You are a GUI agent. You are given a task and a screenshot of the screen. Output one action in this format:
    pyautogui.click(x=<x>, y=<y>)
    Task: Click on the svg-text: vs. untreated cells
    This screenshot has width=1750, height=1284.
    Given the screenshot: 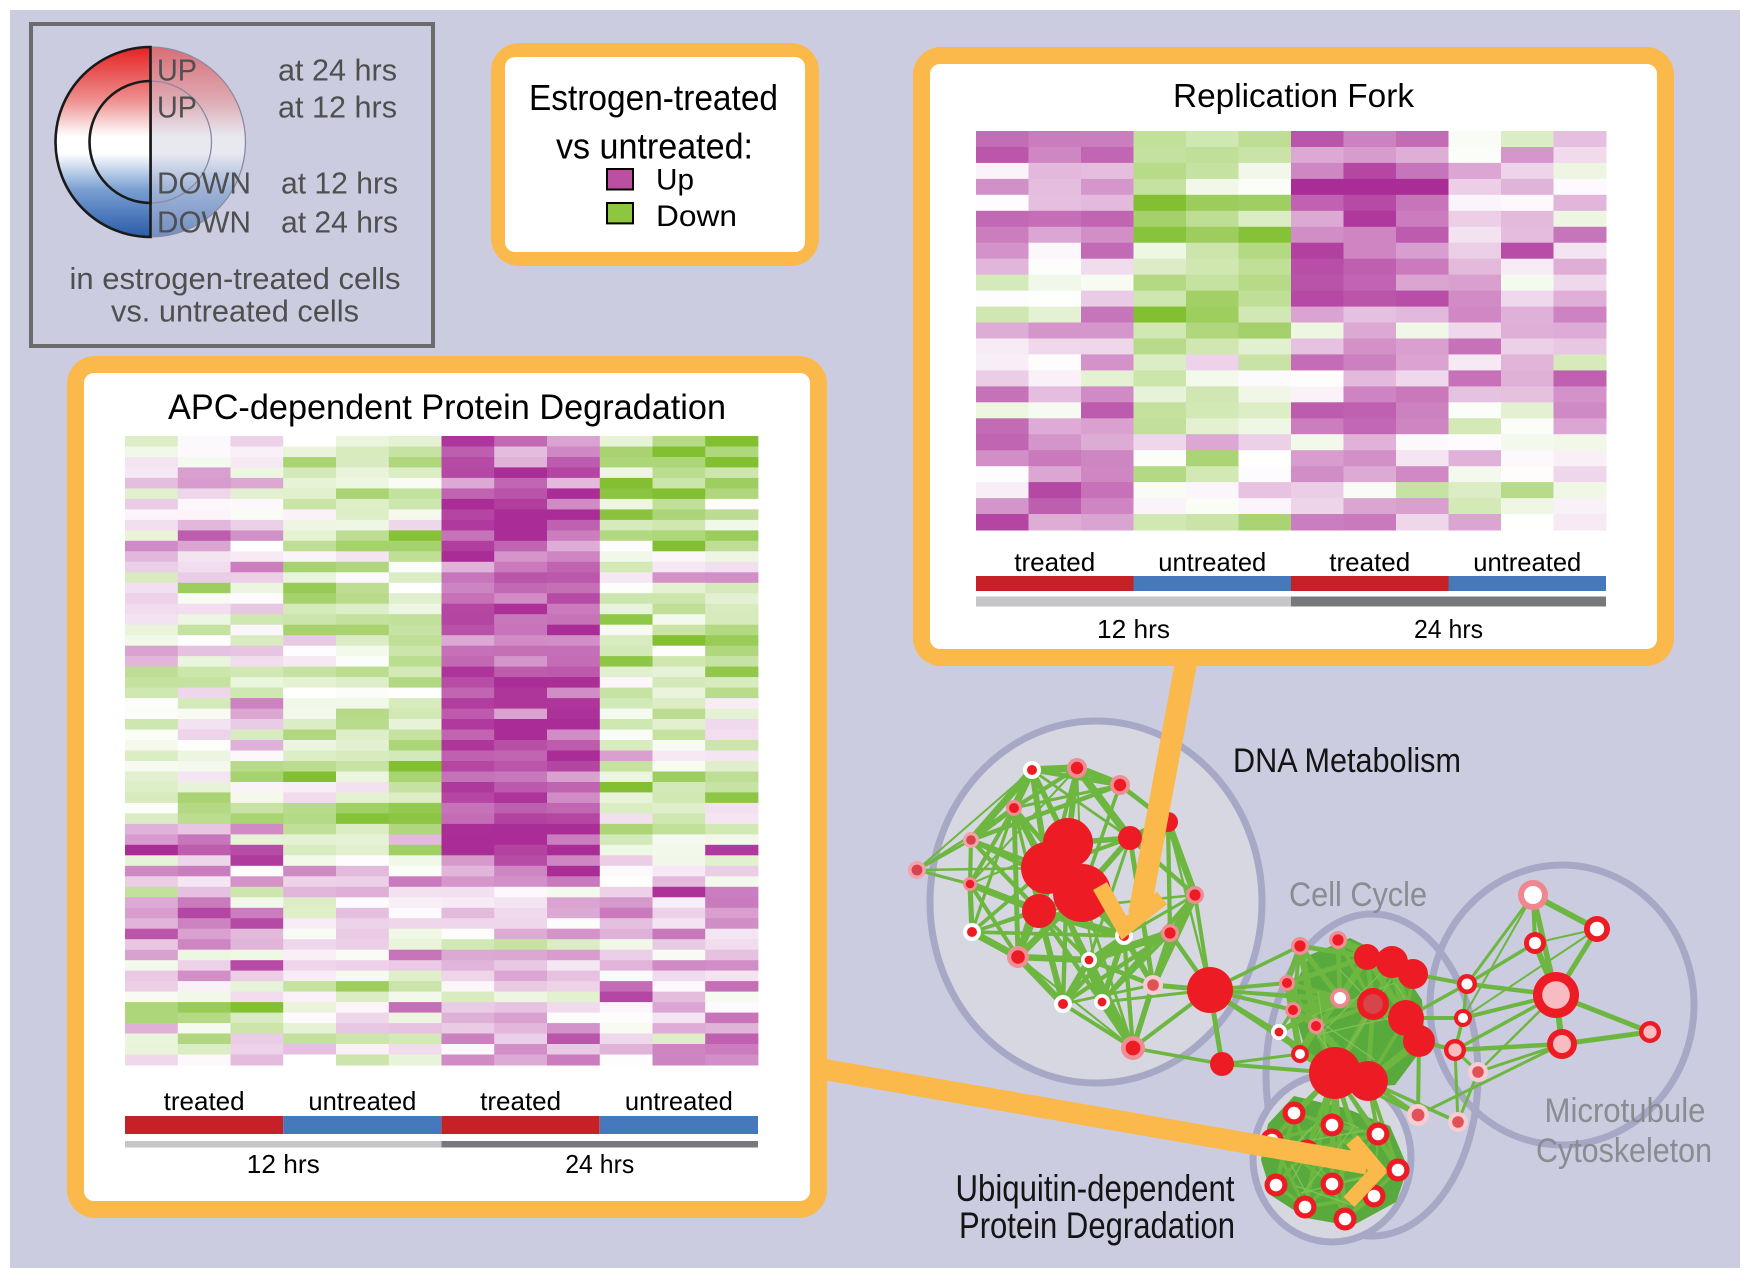 What is the action you would take?
    pyautogui.click(x=235, y=311)
    